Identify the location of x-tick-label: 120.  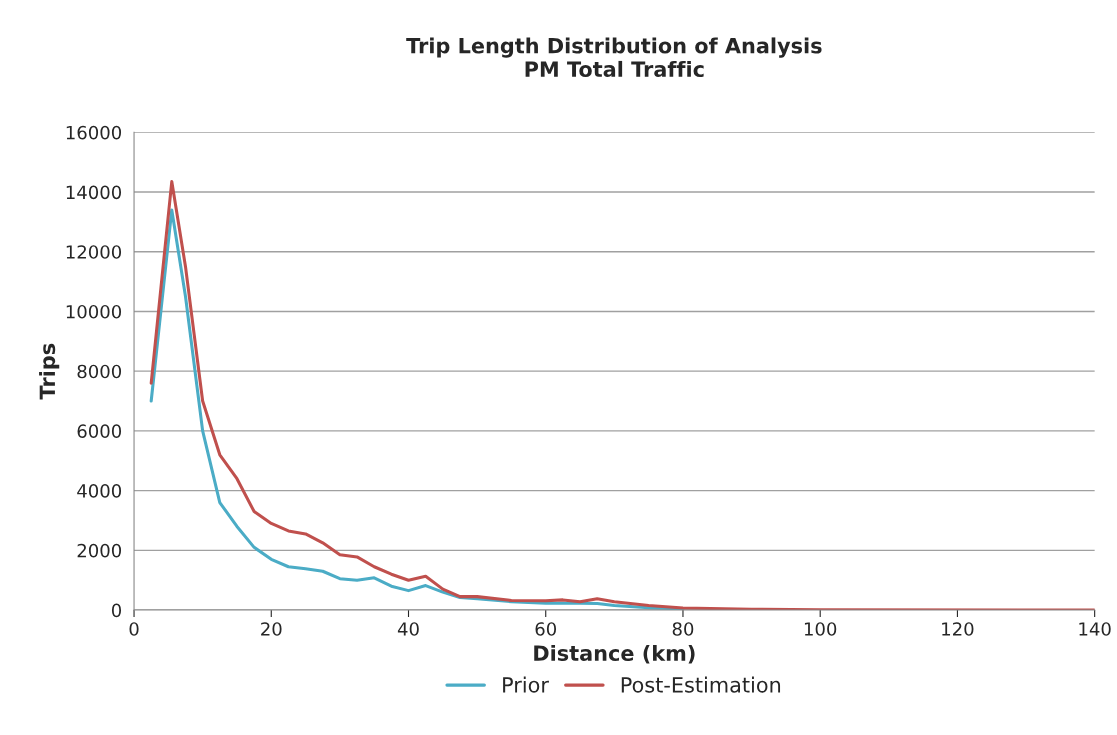
(958, 629).